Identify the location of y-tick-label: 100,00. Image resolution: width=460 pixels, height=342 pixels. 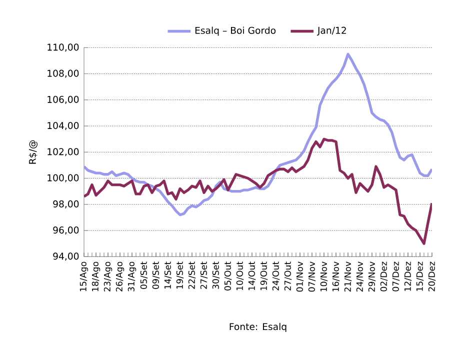
(63, 178).